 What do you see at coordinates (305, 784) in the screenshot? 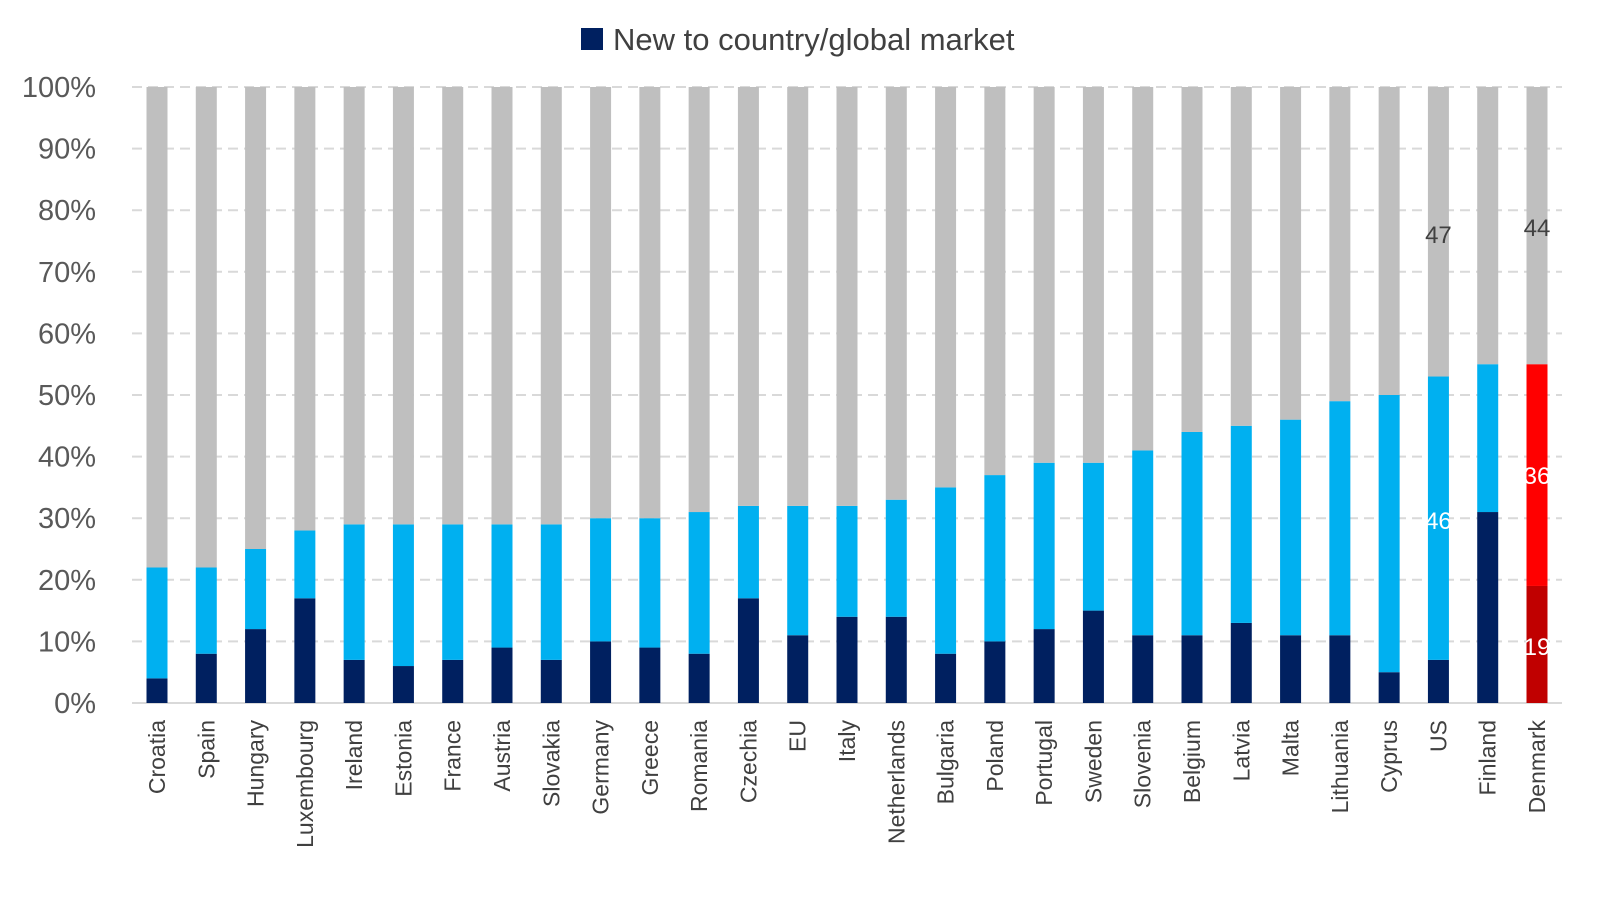
I see `x-tick-label: Luxembourg` at bounding box center [305, 784].